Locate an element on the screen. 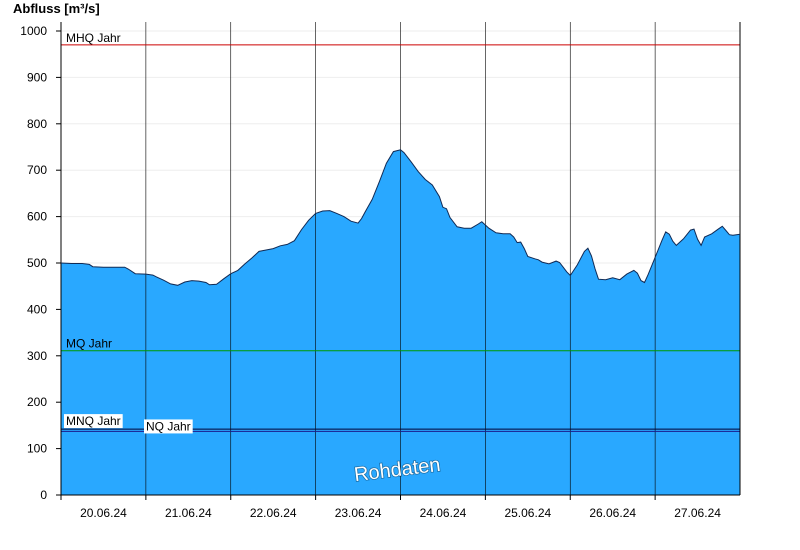 The width and height of the screenshot is (800, 550). x-tick-label: 26.06.24 is located at coordinates (612, 513).